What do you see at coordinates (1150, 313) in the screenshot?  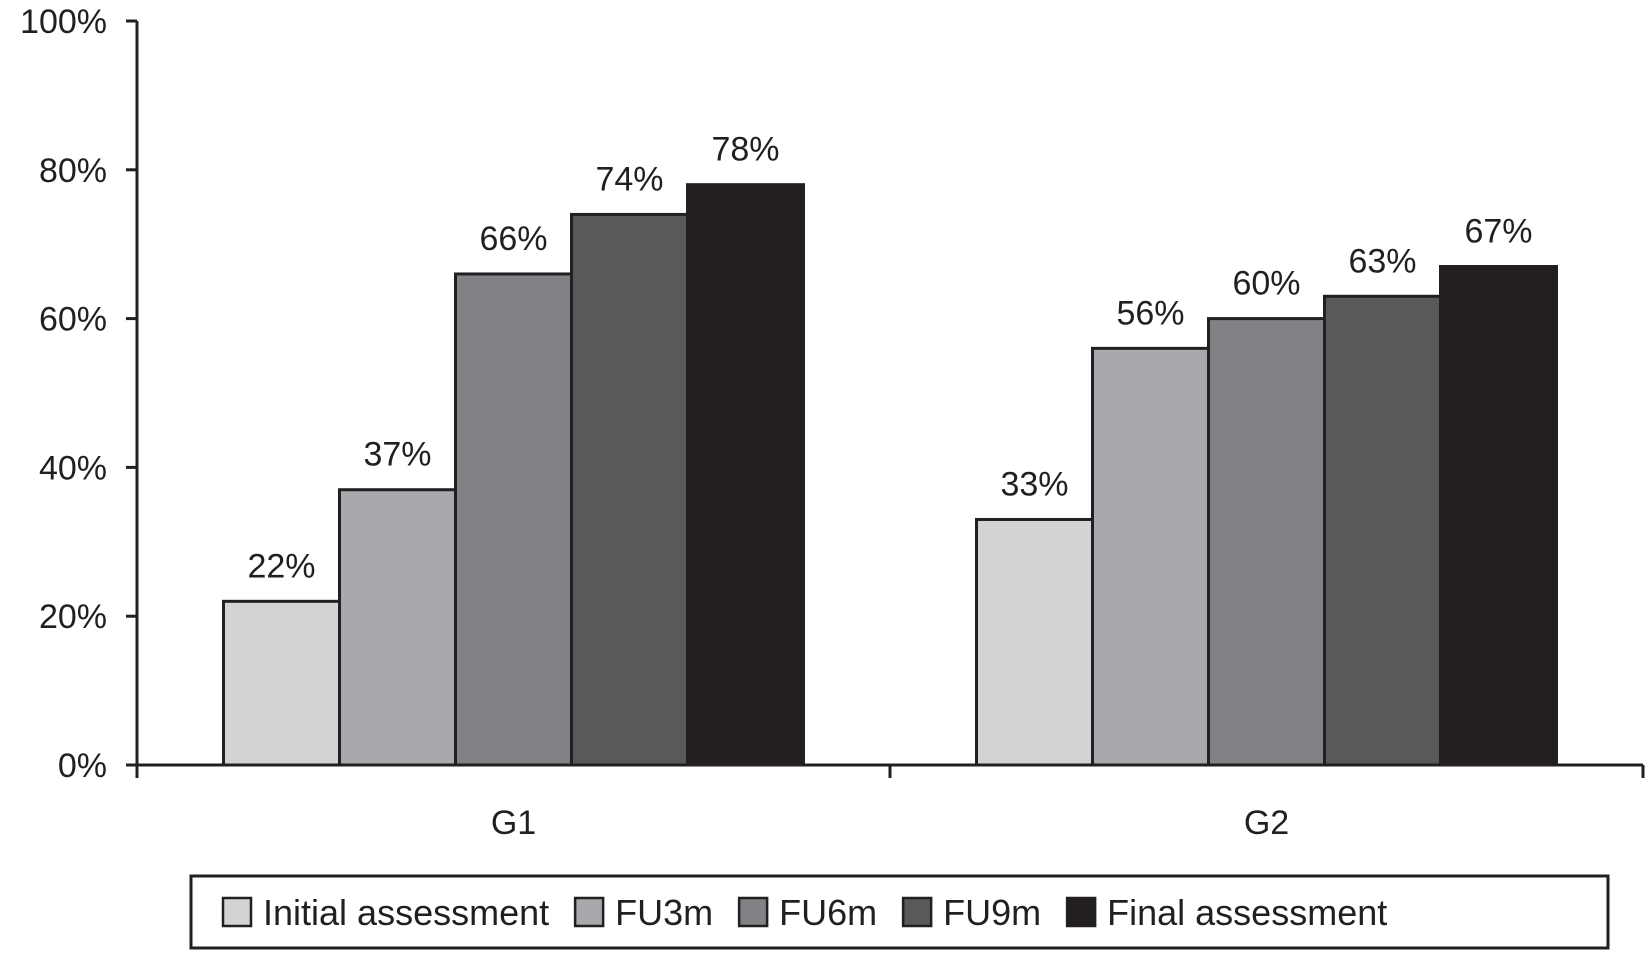 I see `bar-value-label: 56%` at bounding box center [1150, 313].